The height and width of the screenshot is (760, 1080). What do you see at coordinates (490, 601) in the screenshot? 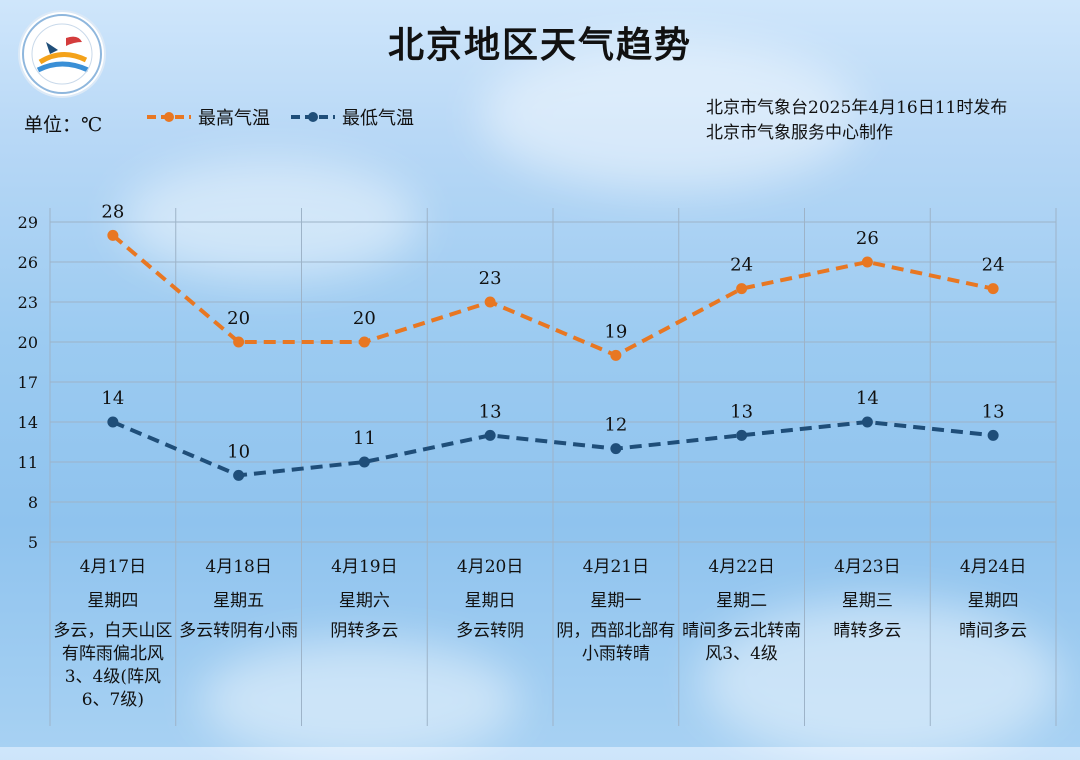
I see `weekday-label: 星期日` at bounding box center [490, 601].